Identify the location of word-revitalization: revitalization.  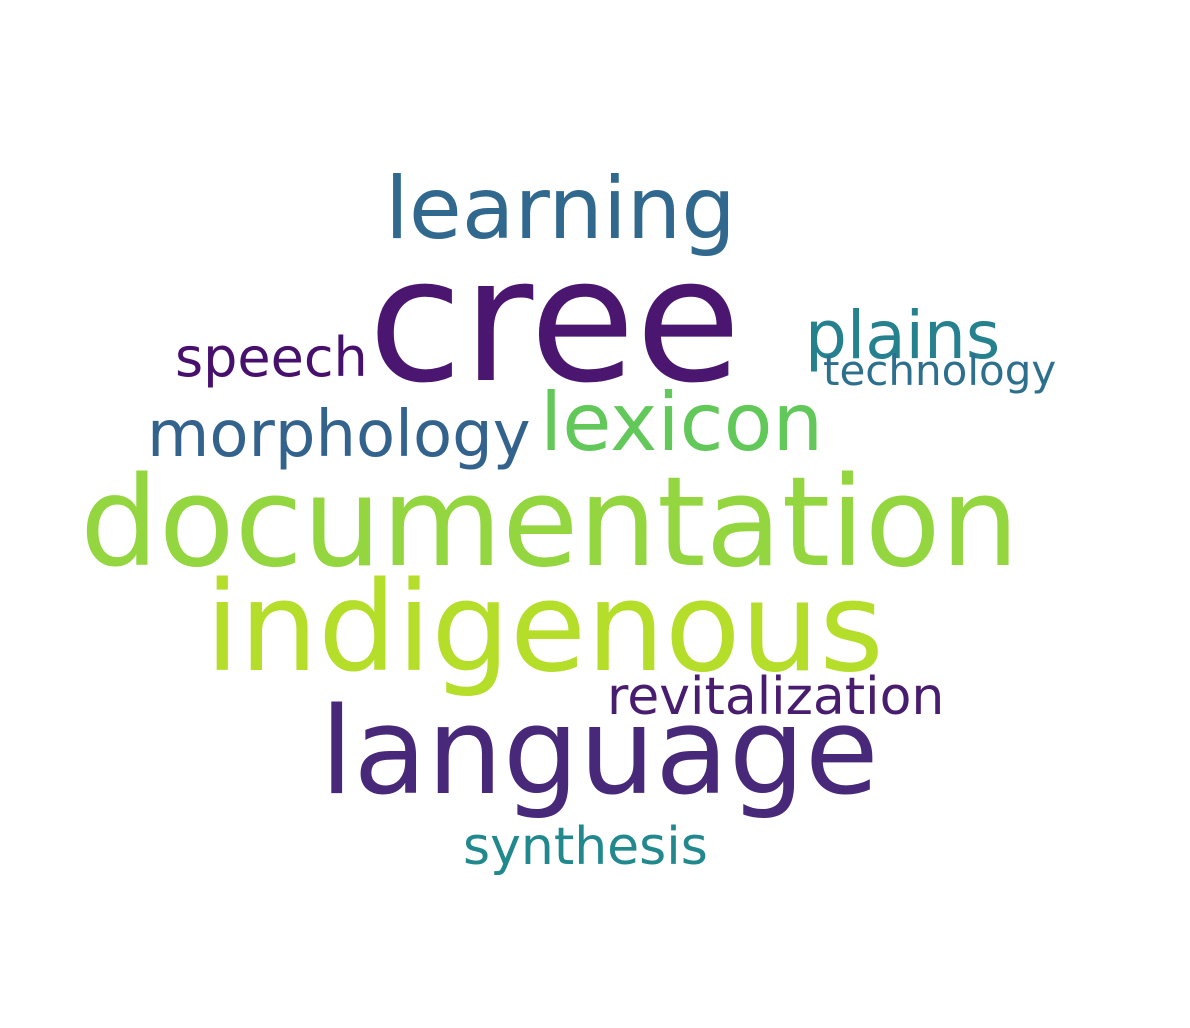
(775, 697).